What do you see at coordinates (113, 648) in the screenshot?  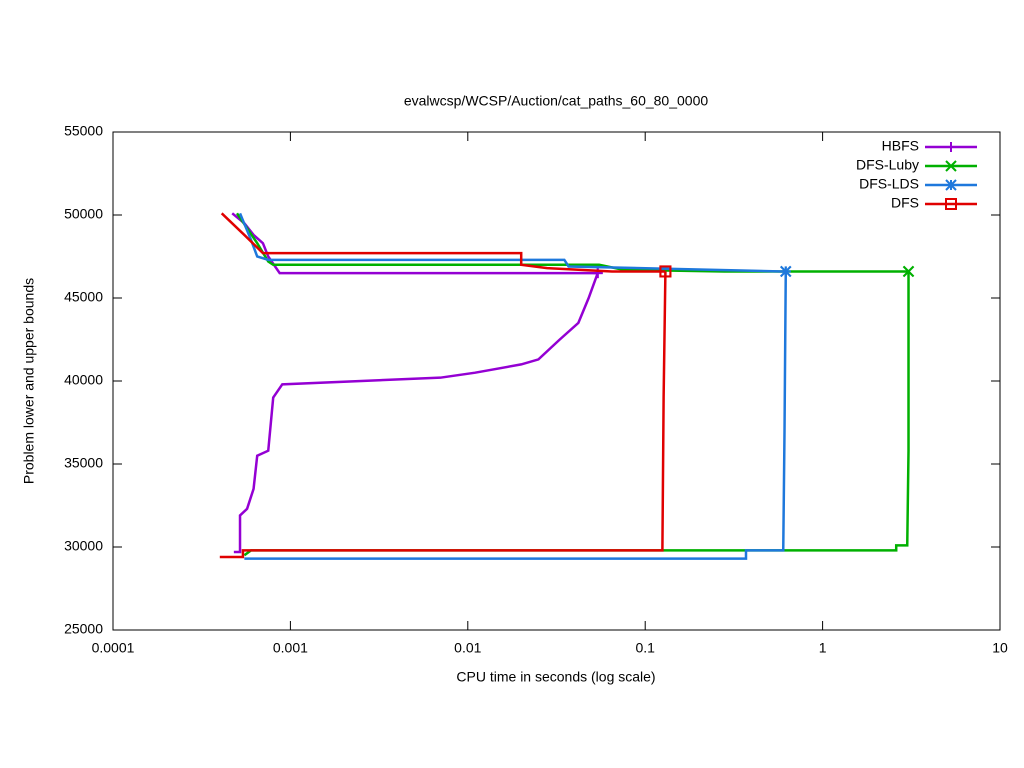 I see `x-tick-label: 0.0001` at bounding box center [113, 648].